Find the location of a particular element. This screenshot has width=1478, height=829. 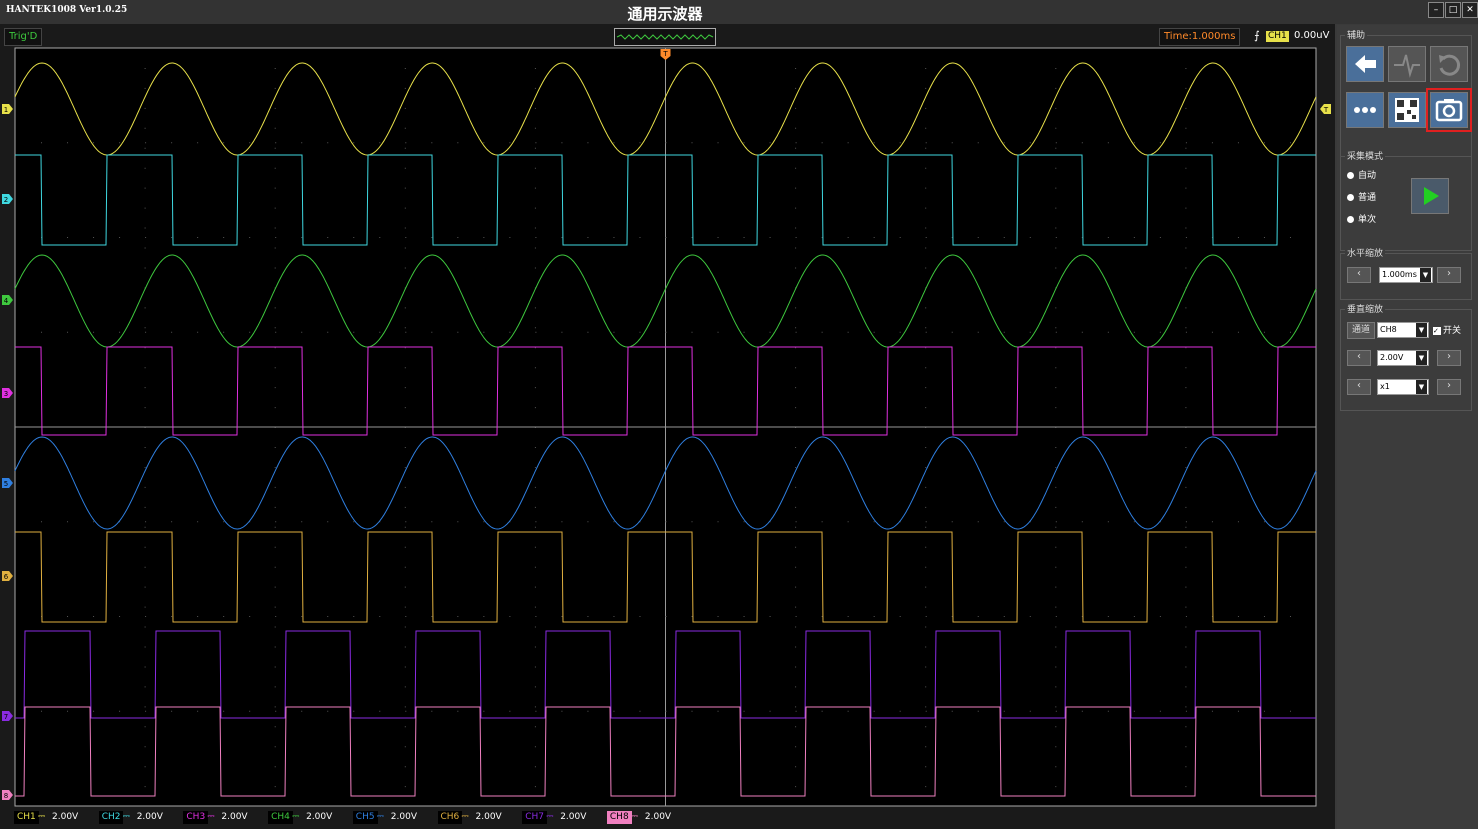

horizontal-title: 水平缩放 is located at coordinates (1365, 252).